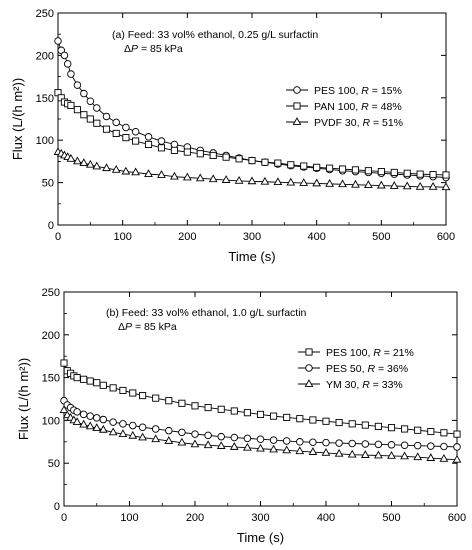 This screenshot has width=472, height=550. Describe the element at coordinates (45, 14) in the screenshot. I see `y-tick-label: 250` at that location.